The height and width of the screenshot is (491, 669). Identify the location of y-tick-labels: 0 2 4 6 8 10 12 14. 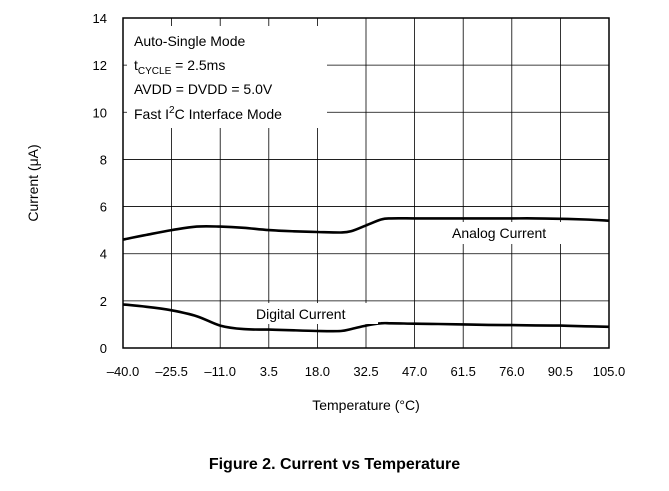
(100, 183).